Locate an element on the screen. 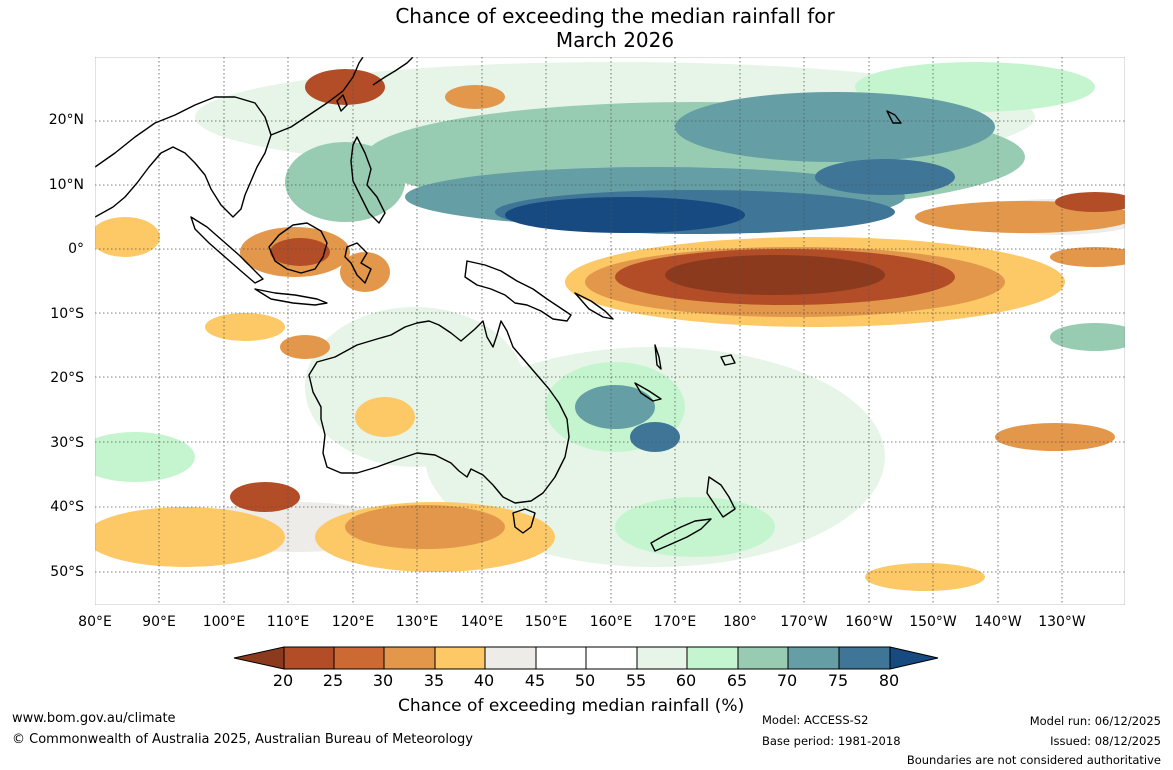 This screenshot has width=1173, height=770. colorbar-tick-35: 35 is located at coordinates (434, 680).